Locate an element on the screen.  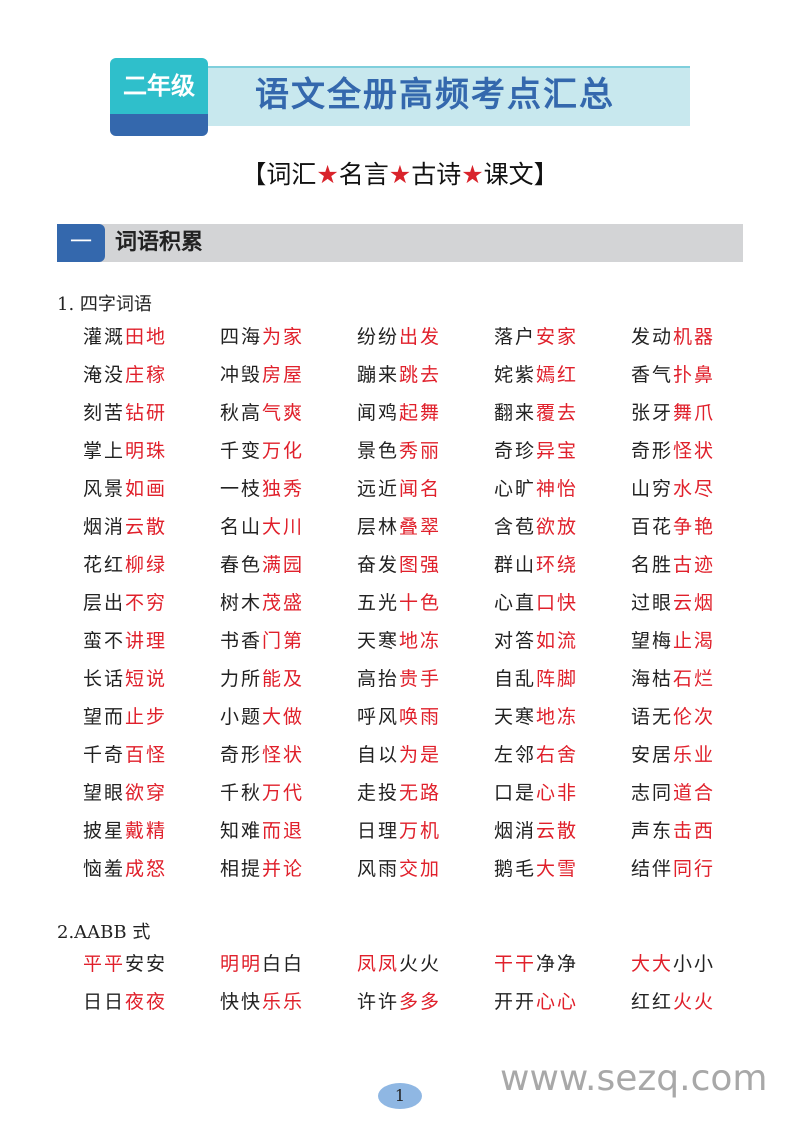
word-item: 灌溉田地 is located at coordinates (125, 337).